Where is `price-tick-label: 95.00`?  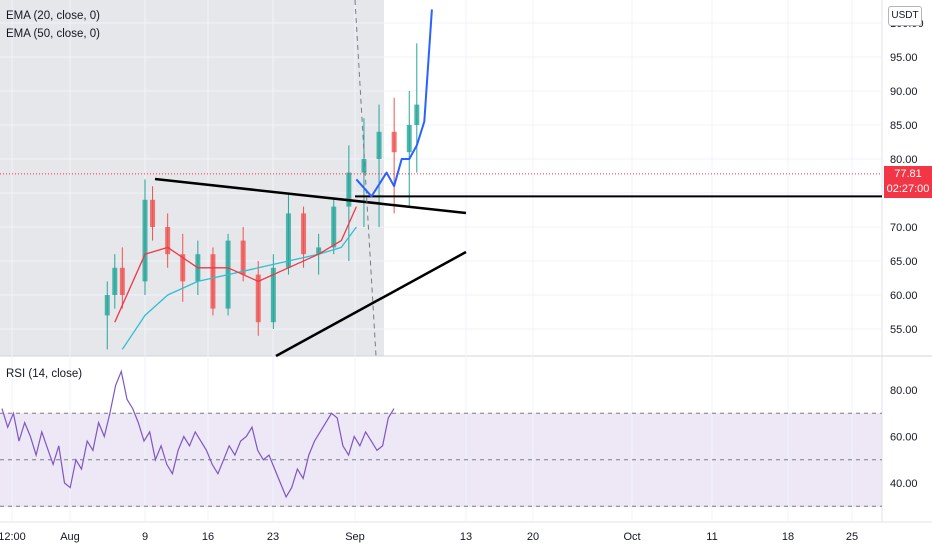 price-tick-label: 95.00 is located at coordinates (904, 58).